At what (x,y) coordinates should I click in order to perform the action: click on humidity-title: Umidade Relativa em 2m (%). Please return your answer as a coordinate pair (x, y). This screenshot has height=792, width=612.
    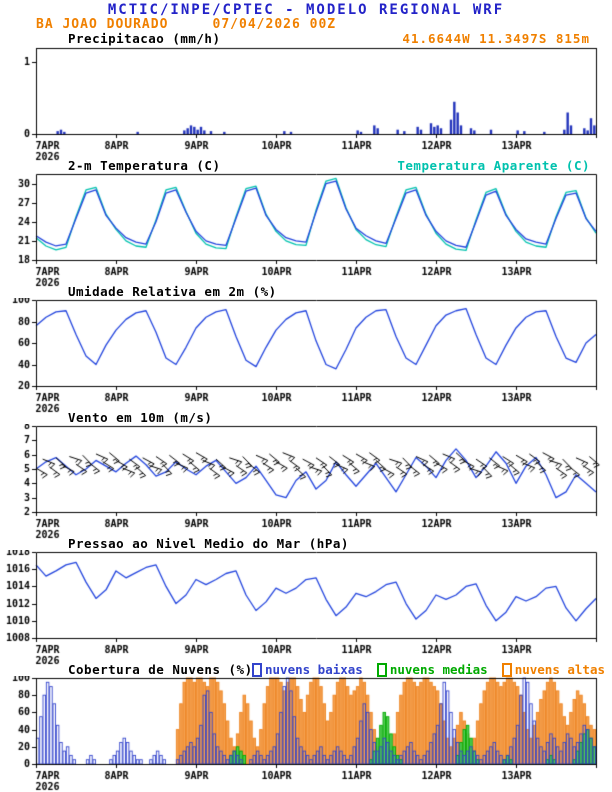
    Looking at the image, I should click on (172, 291).